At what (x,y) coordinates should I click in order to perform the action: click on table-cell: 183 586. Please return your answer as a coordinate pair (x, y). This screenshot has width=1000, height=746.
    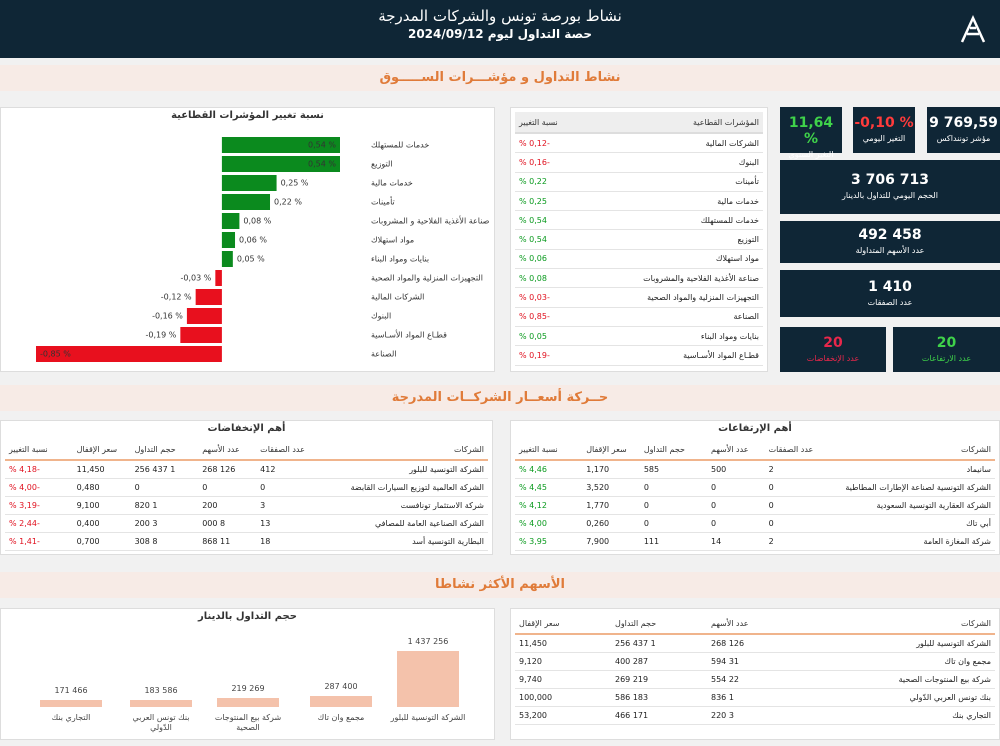
    Looking at the image, I should click on (659, 697).